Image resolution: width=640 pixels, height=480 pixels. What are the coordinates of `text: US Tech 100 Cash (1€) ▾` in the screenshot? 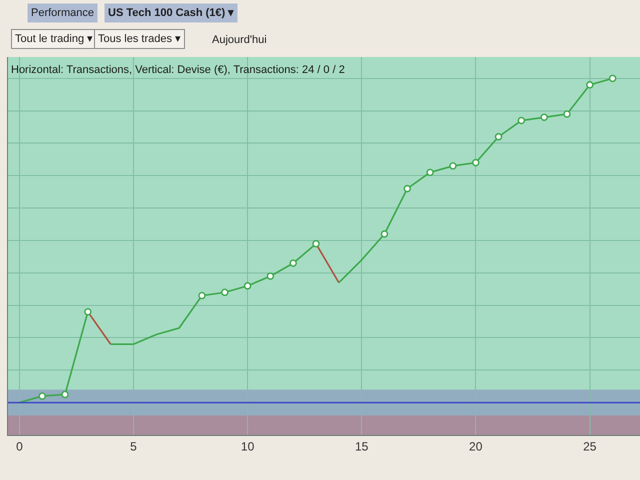 It's located at (171, 13).